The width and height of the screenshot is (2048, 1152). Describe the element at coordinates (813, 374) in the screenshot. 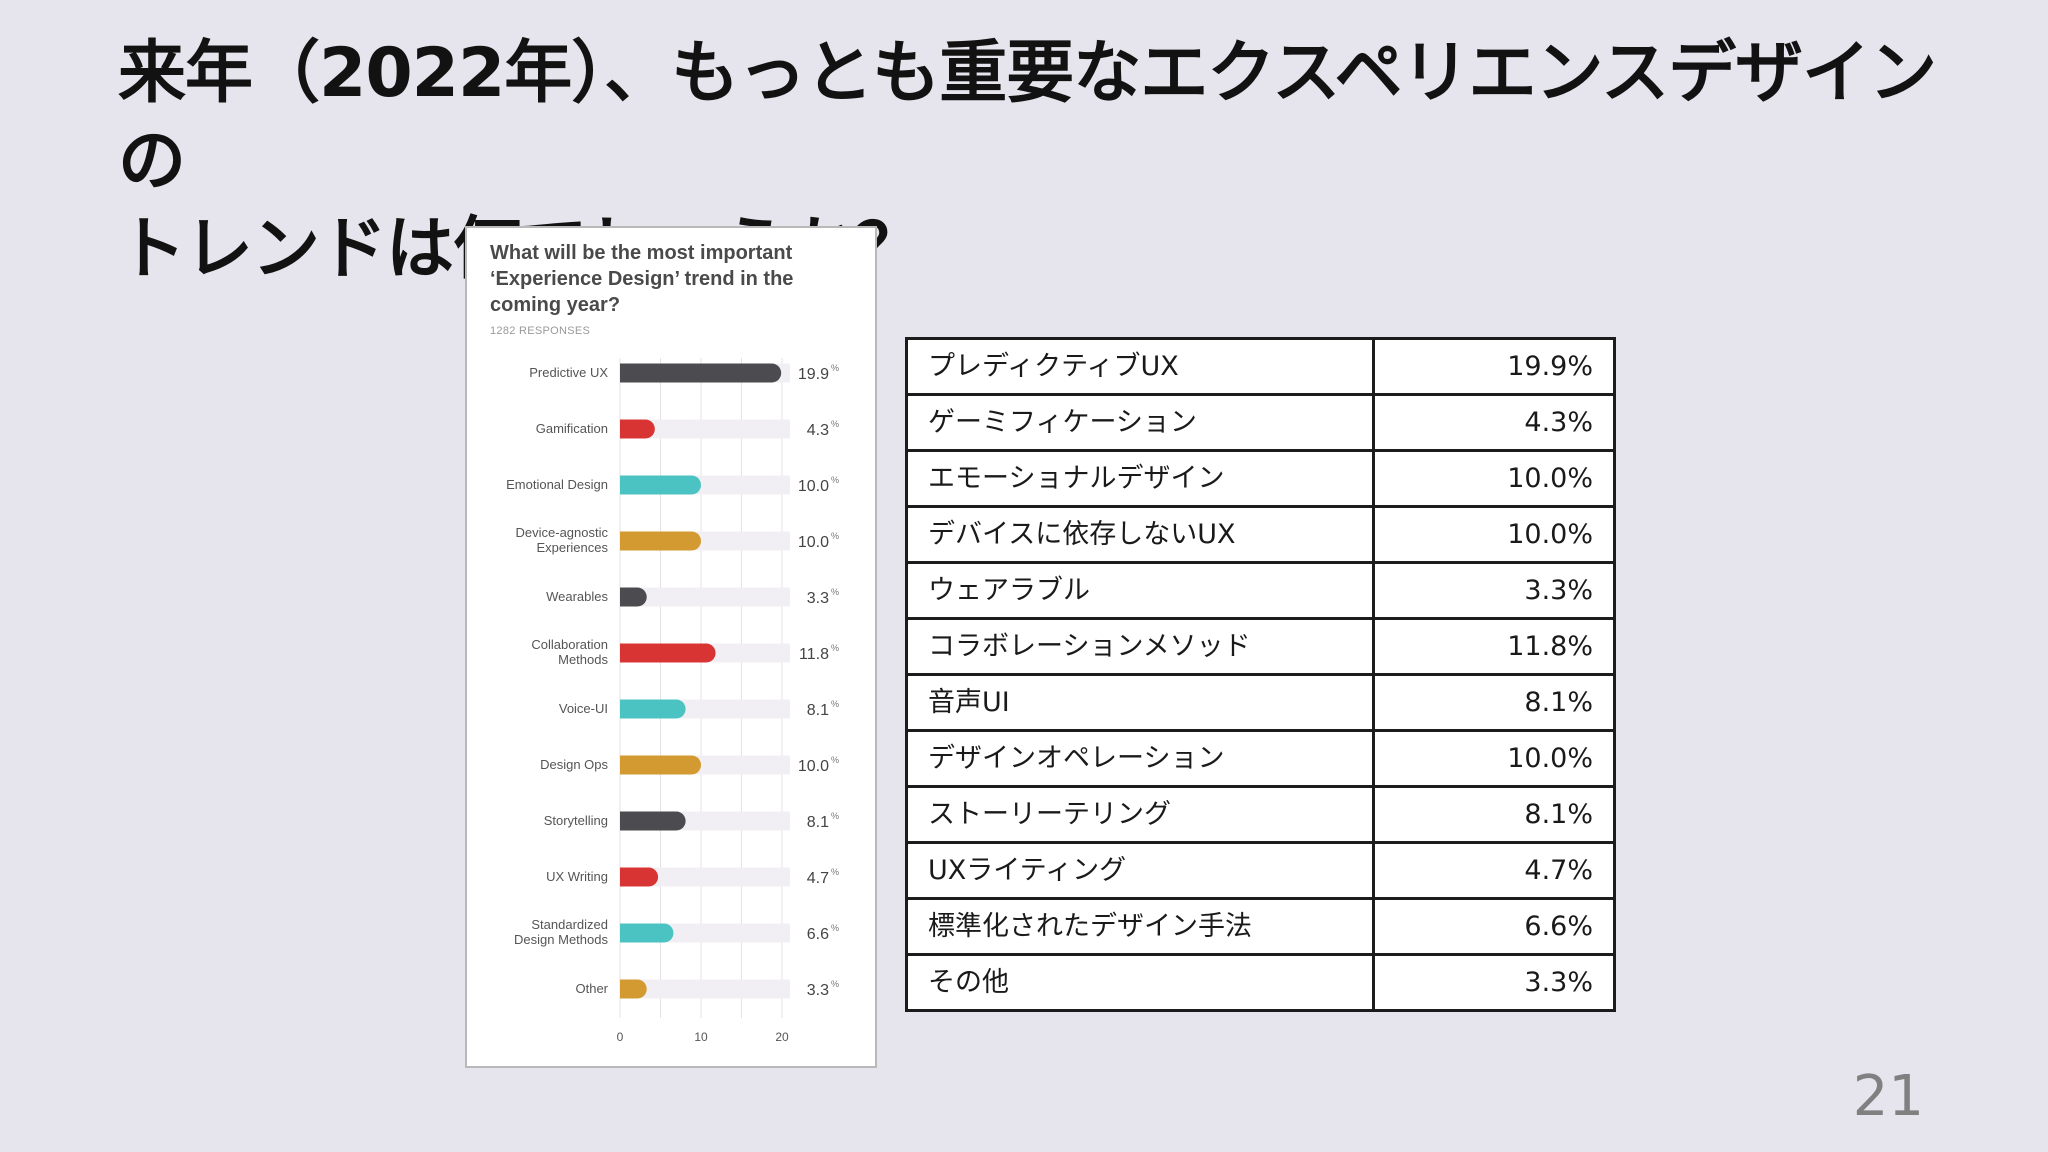

I see `value-label: 19.9` at that location.